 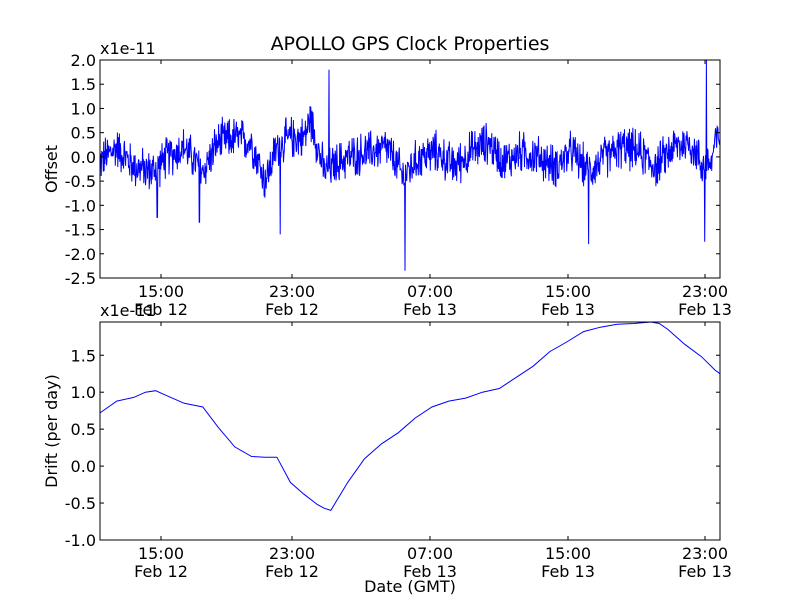 What do you see at coordinates (128, 310) in the screenshot?
I see `drift-scale-label: x1e-11` at bounding box center [128, 310].